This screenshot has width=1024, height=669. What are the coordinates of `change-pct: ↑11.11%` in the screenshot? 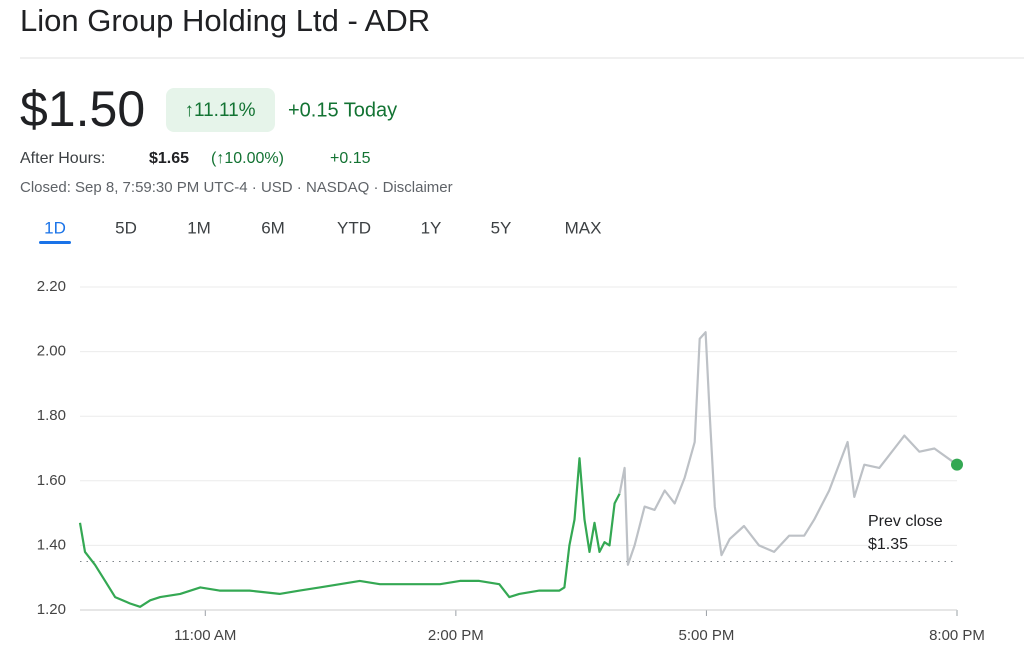 It's located at (219, 110).